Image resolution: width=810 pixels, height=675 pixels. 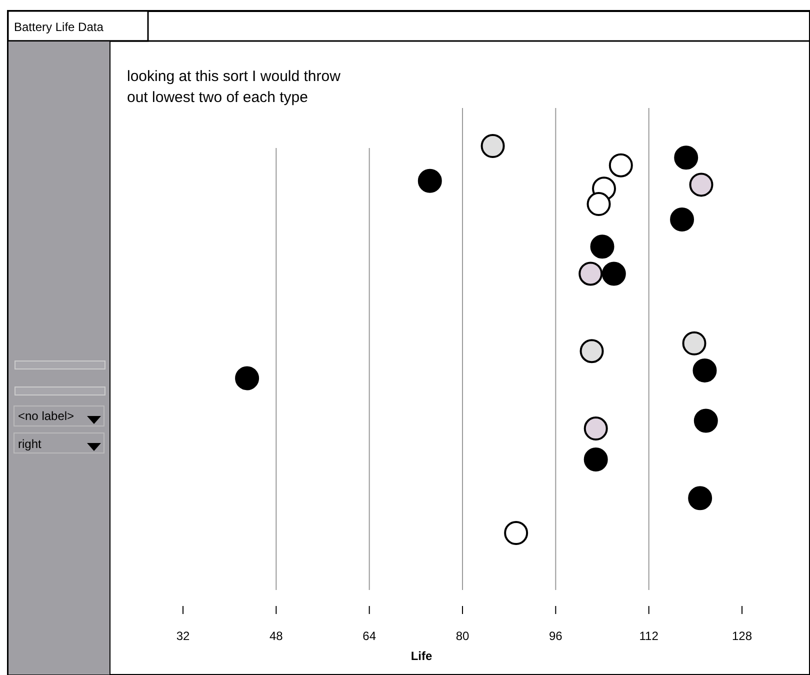 What do you see at coordinates (183, 636) in the screenshot?
I see `x-tick-label: 32` at bounding box center [183, 636].